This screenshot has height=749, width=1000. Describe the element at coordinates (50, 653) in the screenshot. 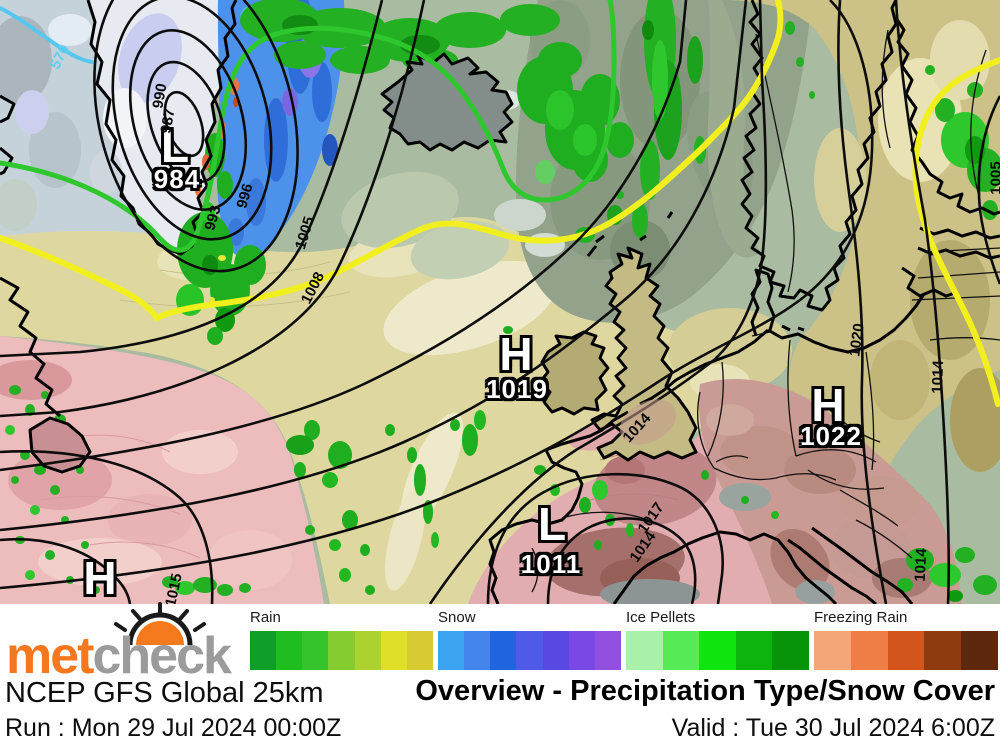

I see `logo-met: met` at that location.